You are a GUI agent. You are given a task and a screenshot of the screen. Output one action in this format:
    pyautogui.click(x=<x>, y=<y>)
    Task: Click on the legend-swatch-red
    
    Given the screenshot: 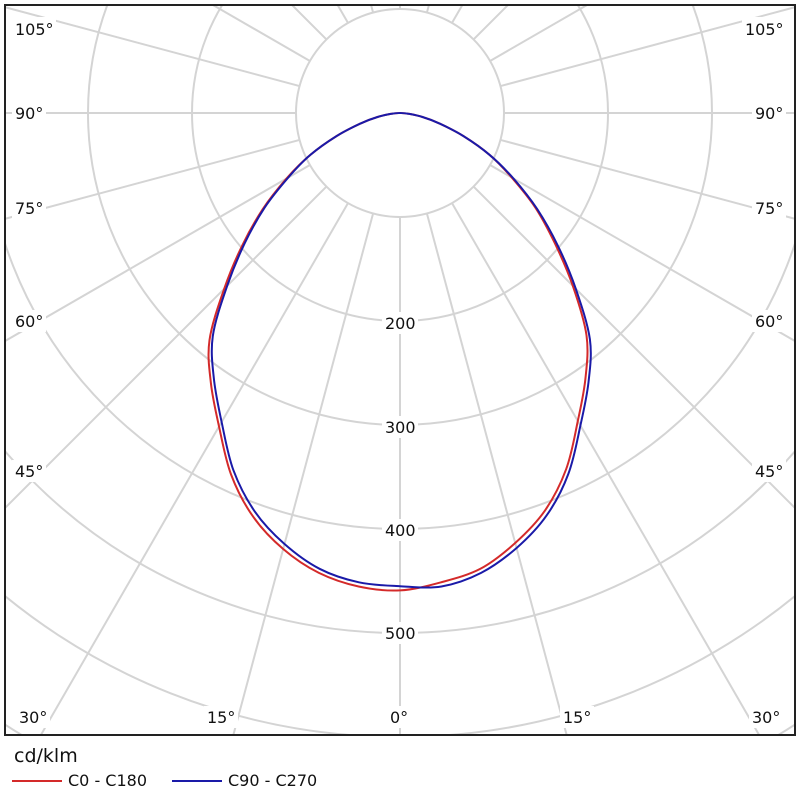 What is the action you would take?
    pyautogui.click(x=37, y=780)
    